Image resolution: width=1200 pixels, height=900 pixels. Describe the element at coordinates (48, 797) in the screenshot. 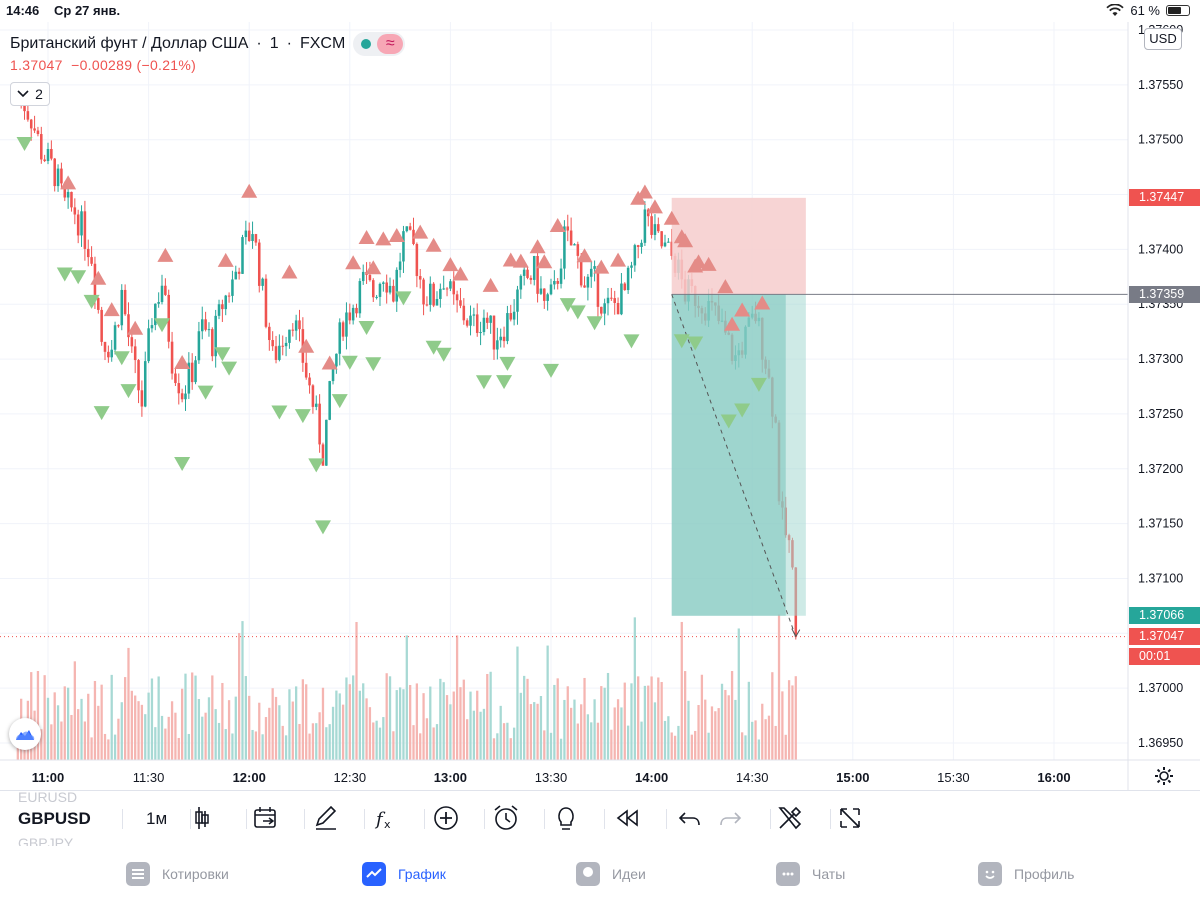

I see `symbol-prev: EURUSD` at that location.